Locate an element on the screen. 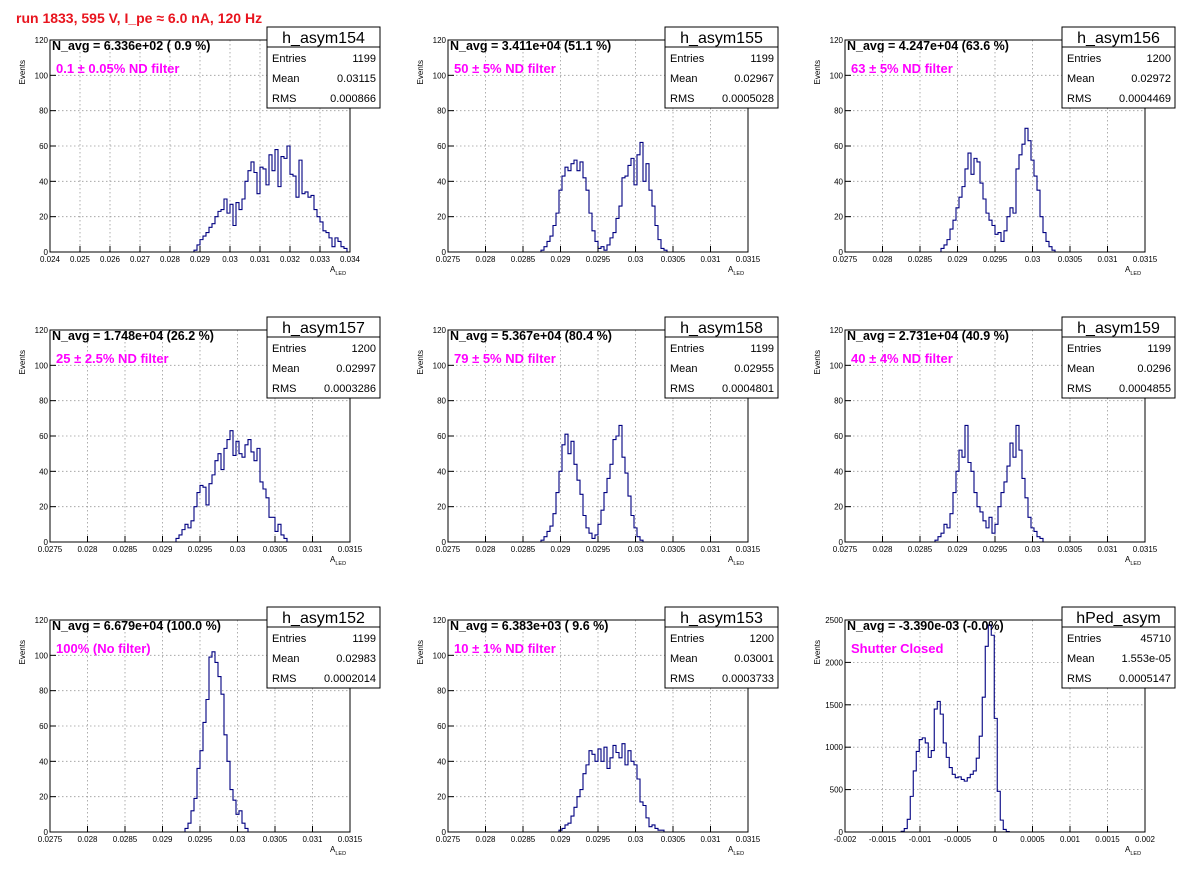 The height and width of the screenshot is (872, 1196). stats-mean-value: 0.03115 is located at coordinates (356, 79).